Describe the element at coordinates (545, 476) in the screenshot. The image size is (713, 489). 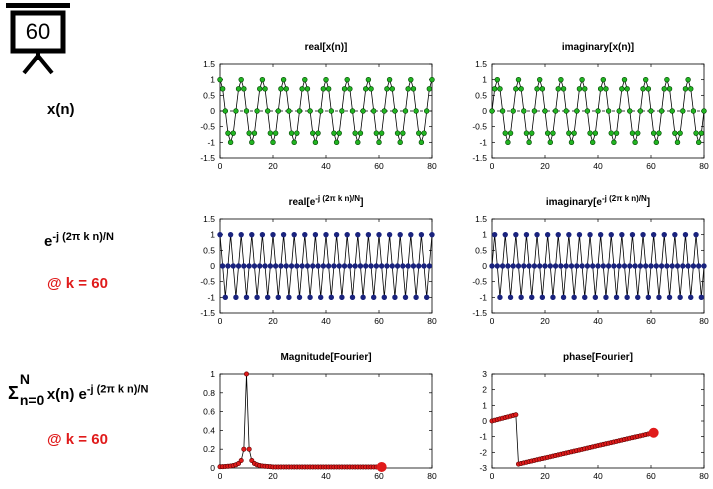
I see `x-tick-label: 20` at that location.